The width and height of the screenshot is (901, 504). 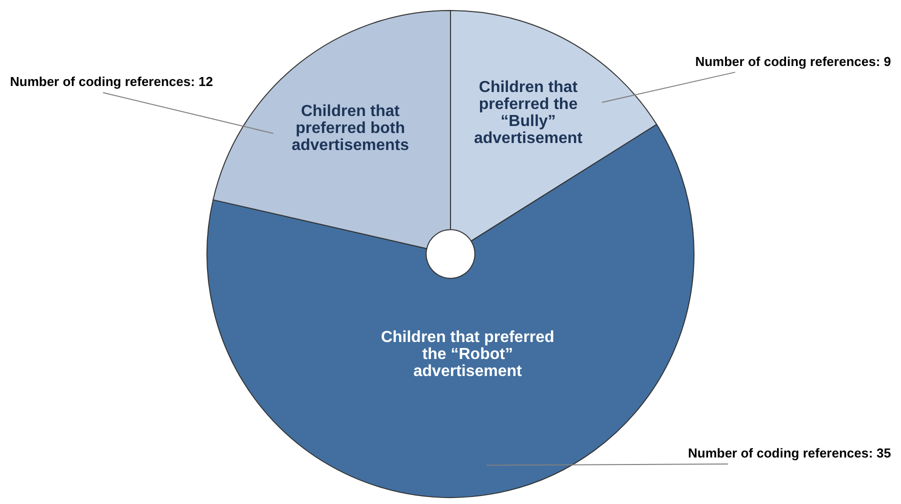 I want to click on data-label: Number of coding references: 12, so click(x=111, y=82).